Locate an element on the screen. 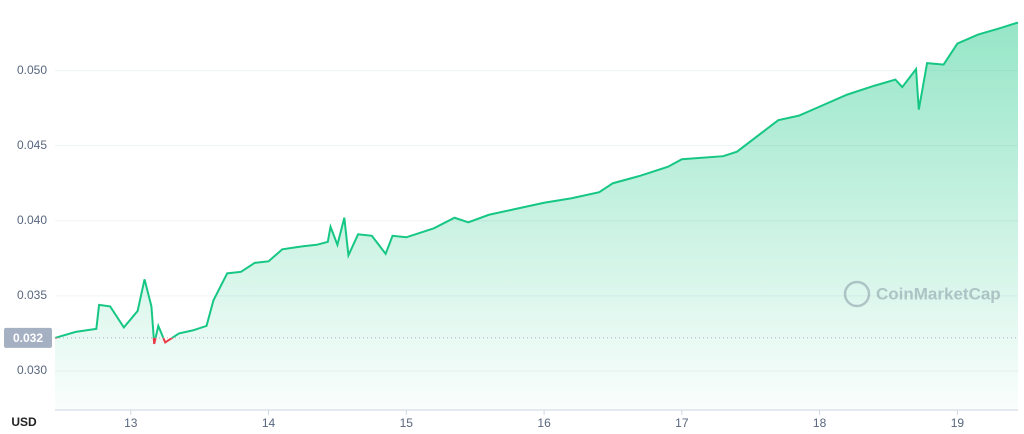  y-tick-label: 0.035 is located at coordinates (32, 295).